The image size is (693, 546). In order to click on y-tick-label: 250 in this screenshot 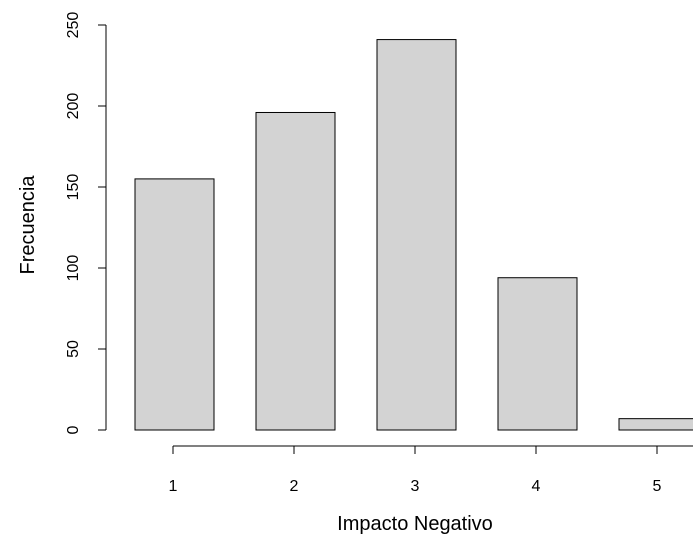, I will do `click(73, 25)`.